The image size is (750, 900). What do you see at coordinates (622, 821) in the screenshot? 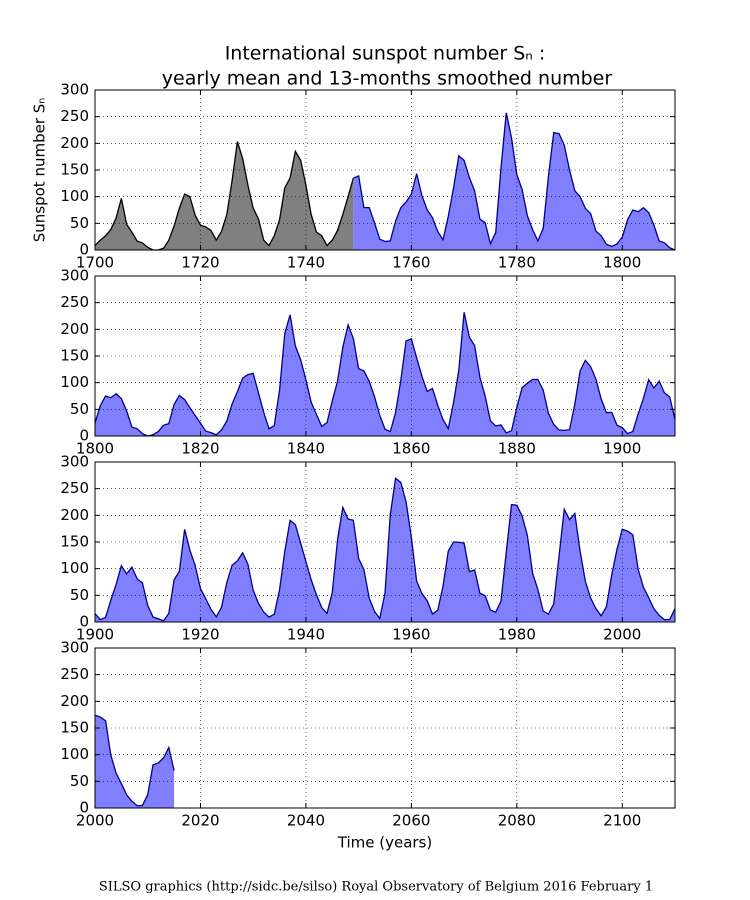
I see `x-tick-label: 2100` at bounding box center [622, 821].